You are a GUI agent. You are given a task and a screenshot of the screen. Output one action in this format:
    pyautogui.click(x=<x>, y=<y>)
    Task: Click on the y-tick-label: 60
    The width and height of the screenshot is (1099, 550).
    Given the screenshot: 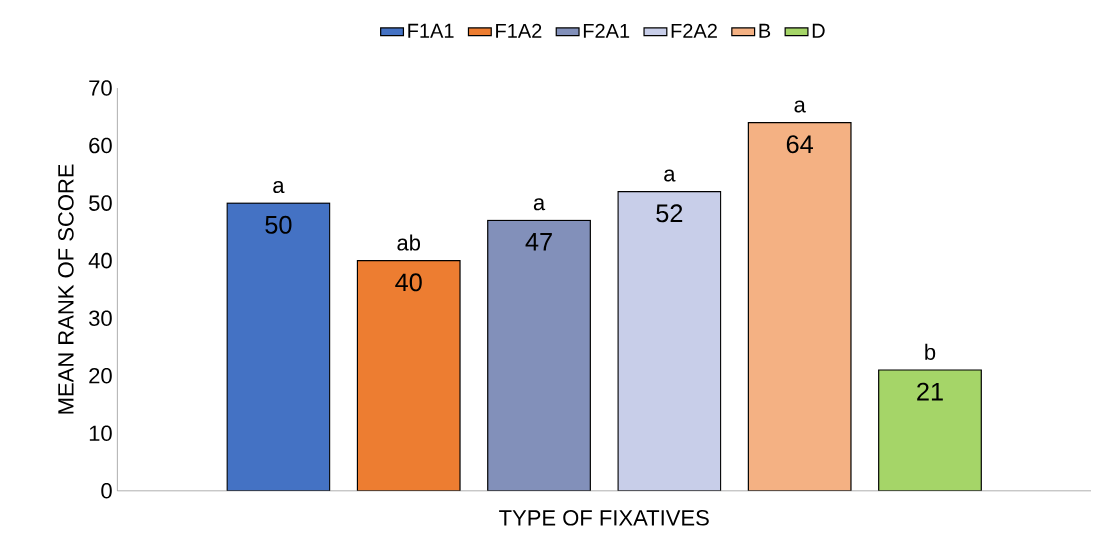 What is the action you would take?
    pyautogui.click(x=100, y=146)
    